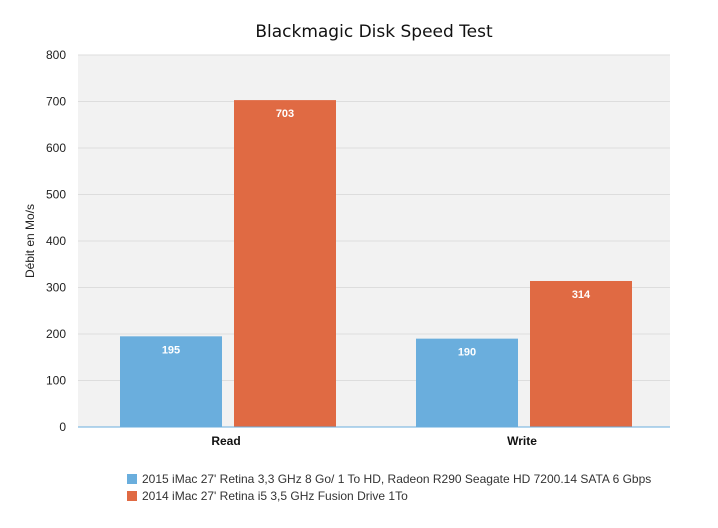  Describe the element at coordinates (62, 427) in the screenshot. I see `y-tick-label: 0` at that location.